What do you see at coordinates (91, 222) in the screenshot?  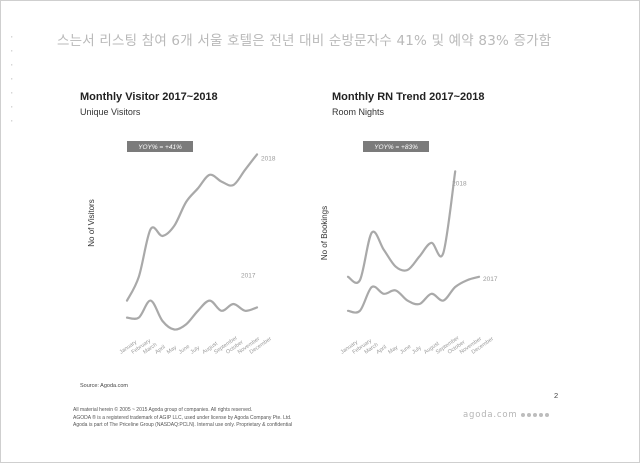 I see `y-axis-label: No of Visitors` at bounding box center [91, 222].